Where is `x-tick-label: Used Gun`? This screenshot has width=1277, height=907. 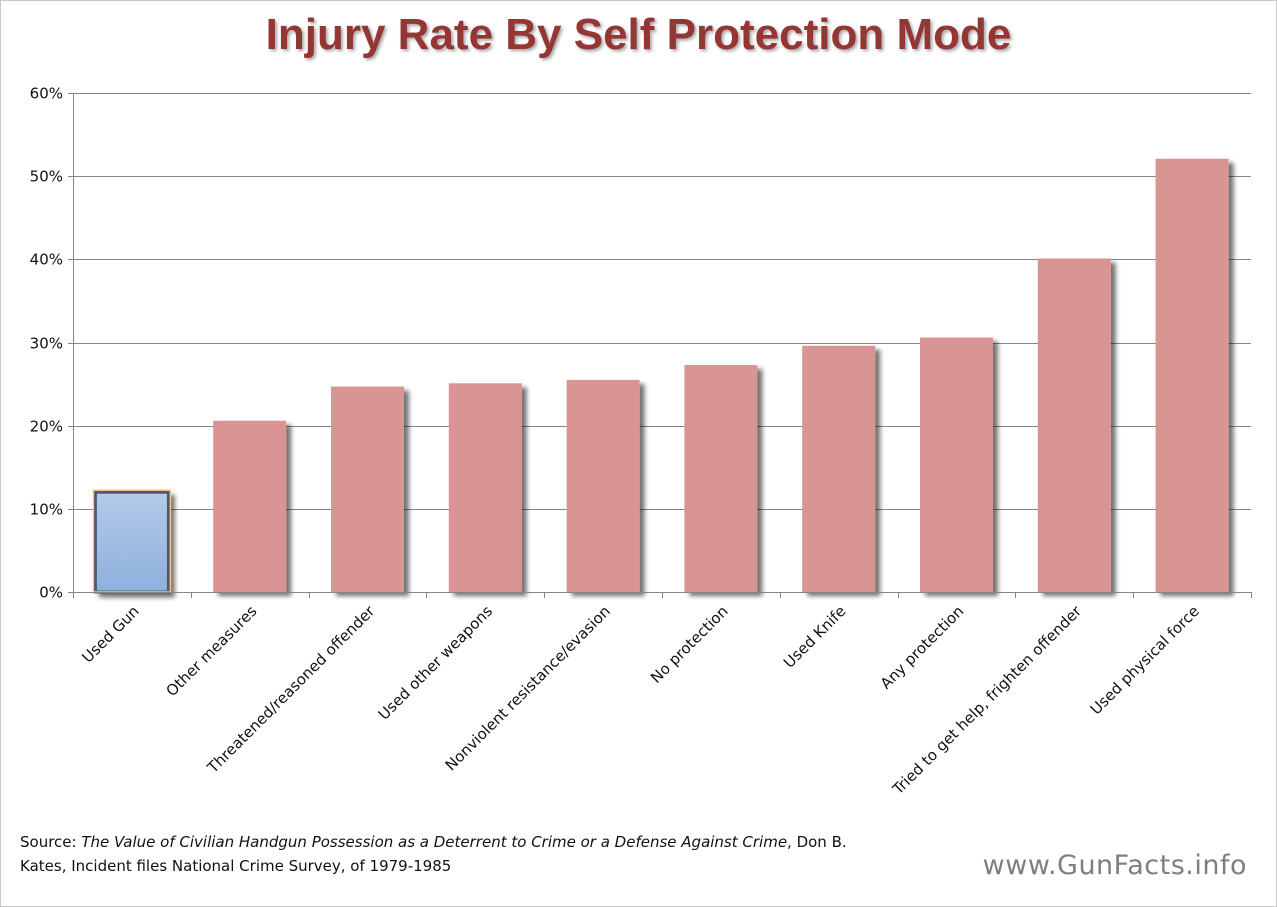 x-tick-label: Used Gun is located at coordinates (110, 634).